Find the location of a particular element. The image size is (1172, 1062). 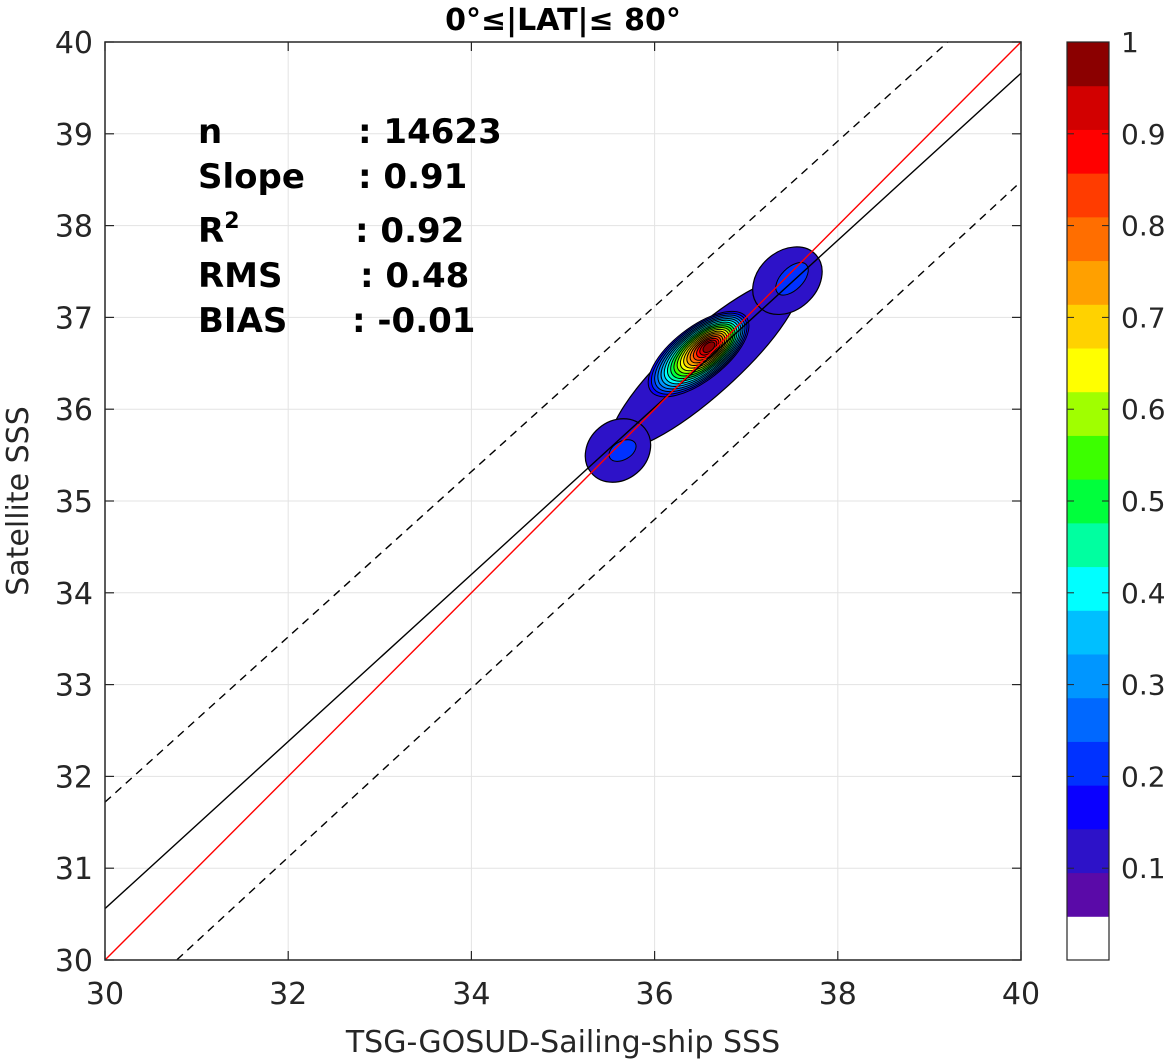

colorbar: 0.1 0.2 0.3 0.4 0.5 0.6 0.7 0.8 0.9 1 is located at coordinates (1116, 493).